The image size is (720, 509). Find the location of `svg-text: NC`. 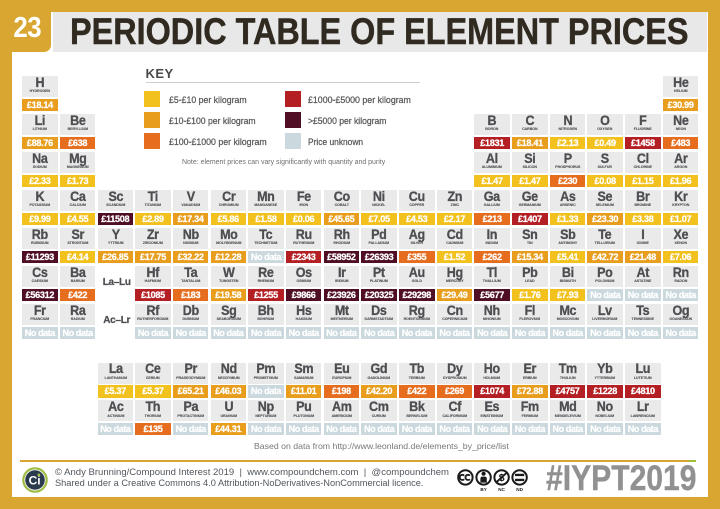

svg-text: NC is located at coordinates (501, 489).